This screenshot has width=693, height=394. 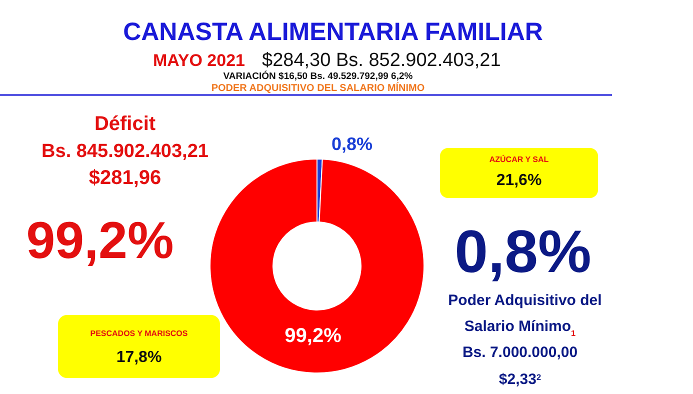 I want to click on text: Bs. 7.000.000,00, so click(x=520, y=352).